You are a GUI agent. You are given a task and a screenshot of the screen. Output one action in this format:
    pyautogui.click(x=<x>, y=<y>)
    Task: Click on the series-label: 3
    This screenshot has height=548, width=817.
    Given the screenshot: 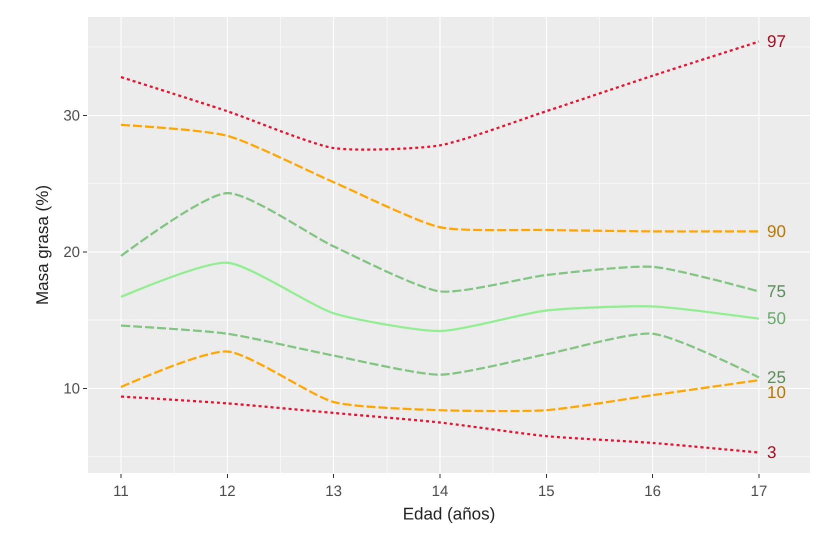 What is the action you would take?
    pyautogui.click(x=771, y=452)
    